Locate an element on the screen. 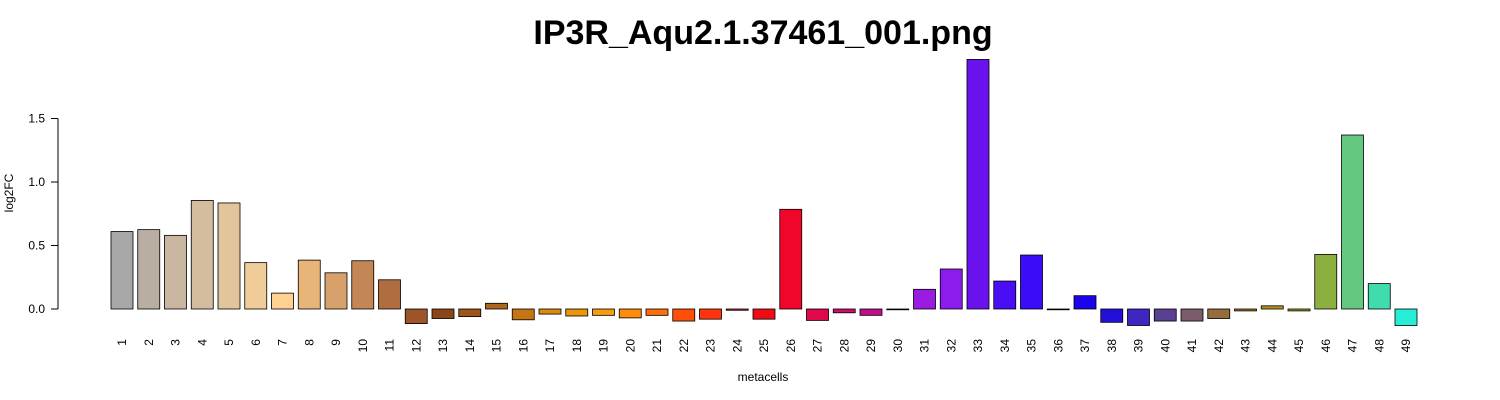 Image resolution: width=1500 pixels, height=400 pixels. x-tick-label: 9 is located at coordinates (336, 342).